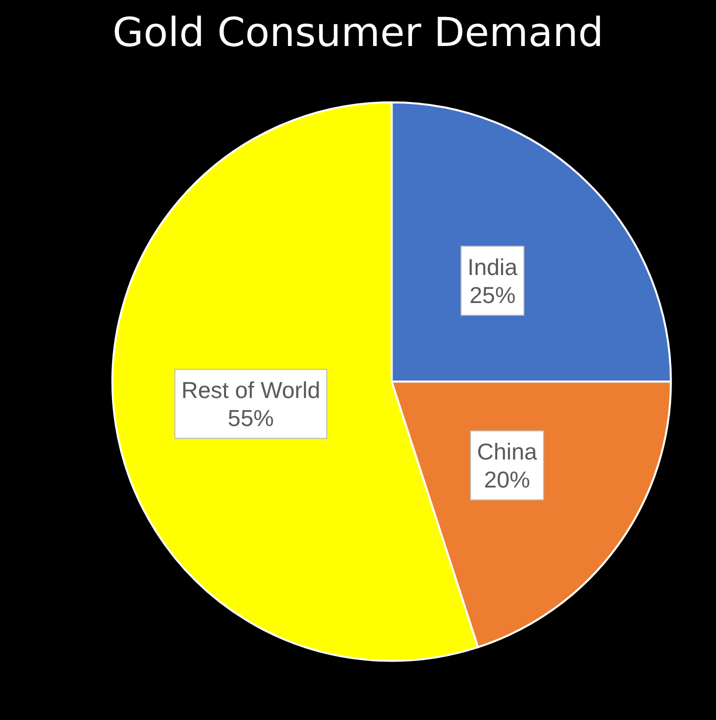  I want to click on data-label: 20%, so click(507, 479).